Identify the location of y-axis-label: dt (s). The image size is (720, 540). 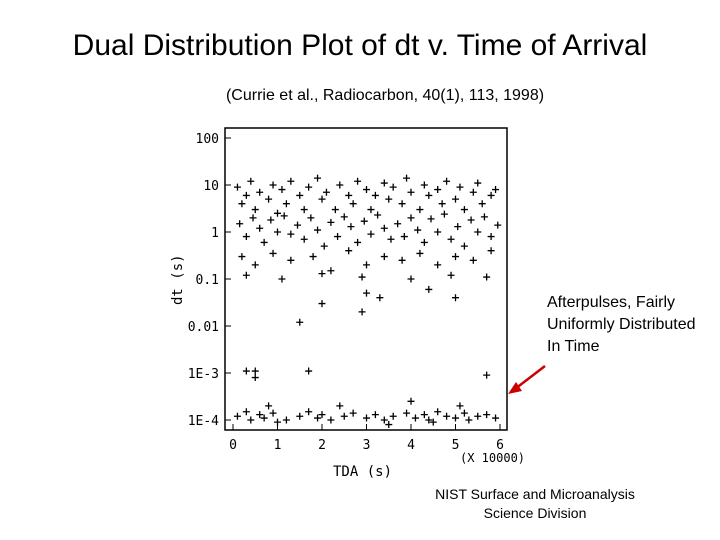
(178, 279).